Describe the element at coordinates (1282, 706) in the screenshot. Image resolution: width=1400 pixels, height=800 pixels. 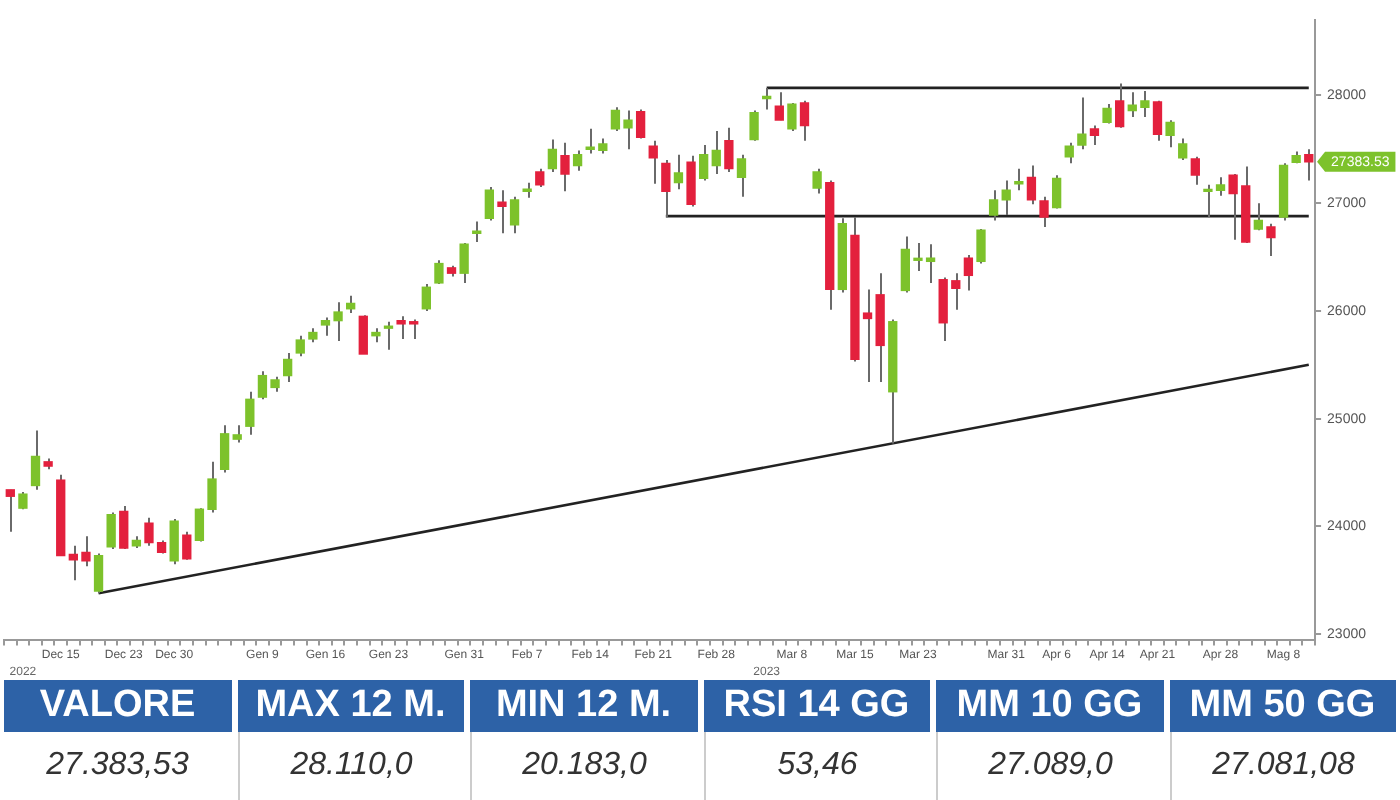
I see `text: MM 50 GG` at that location.